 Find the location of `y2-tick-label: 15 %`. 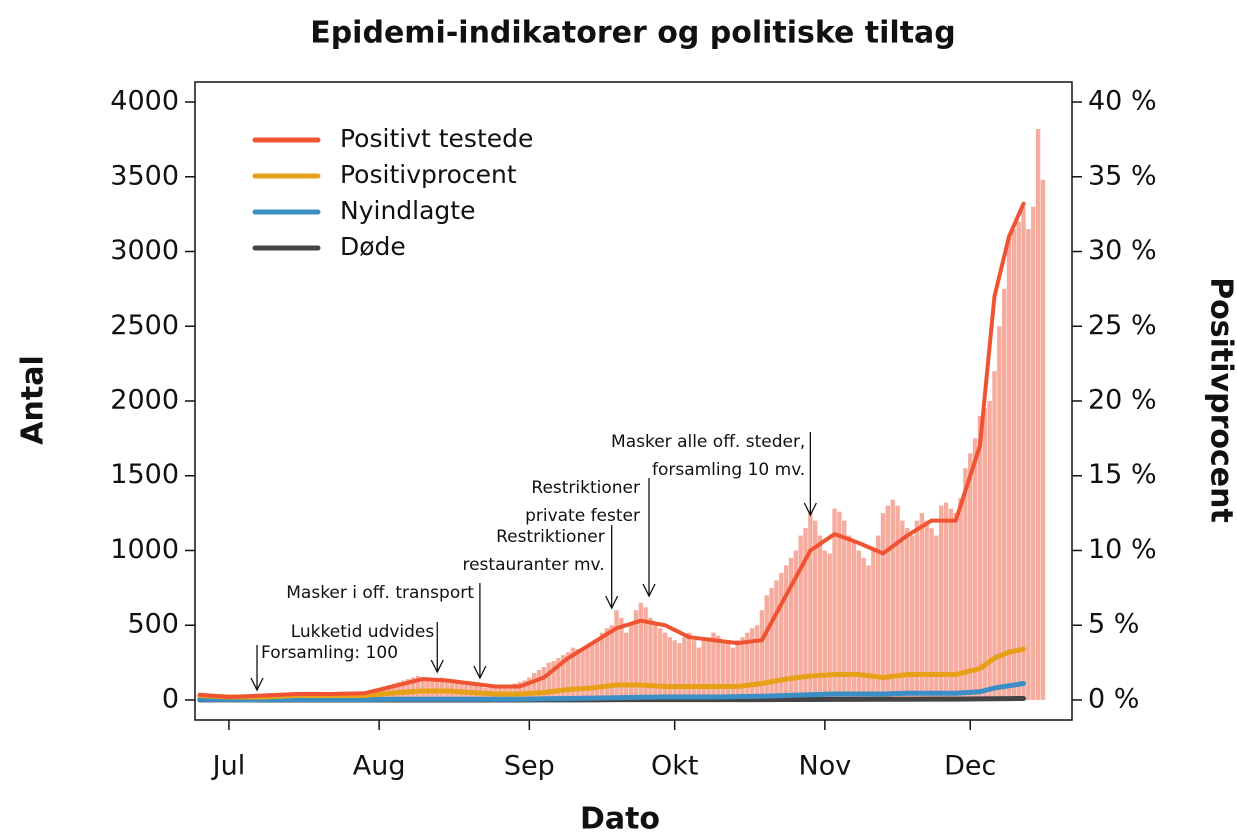

y2-tick-label: 15 % is located at coordinates (1122, 474).